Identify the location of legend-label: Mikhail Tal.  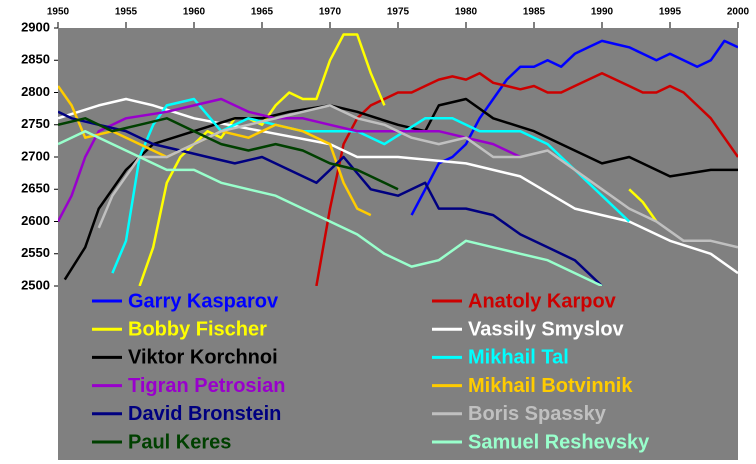
(518, 358).